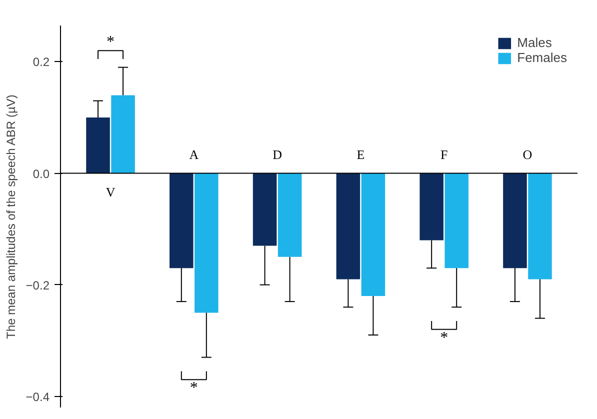 The width and height of the screenshot is (597, 419). Describe the element at coordinates (41, 173) in the screenshot. I see `y-tick-label: 0.0` at that location.